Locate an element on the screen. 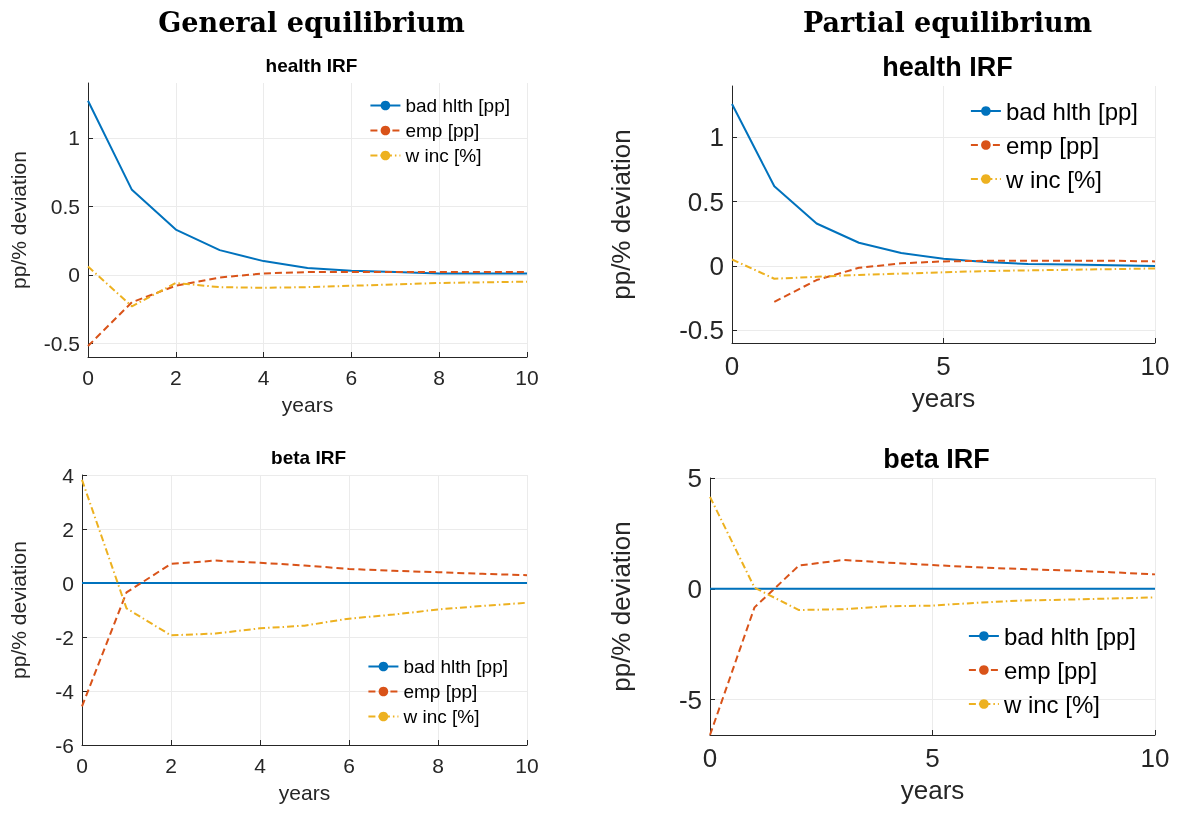  chart-title: Partial equilibrium is located at coordinates (947, 22).